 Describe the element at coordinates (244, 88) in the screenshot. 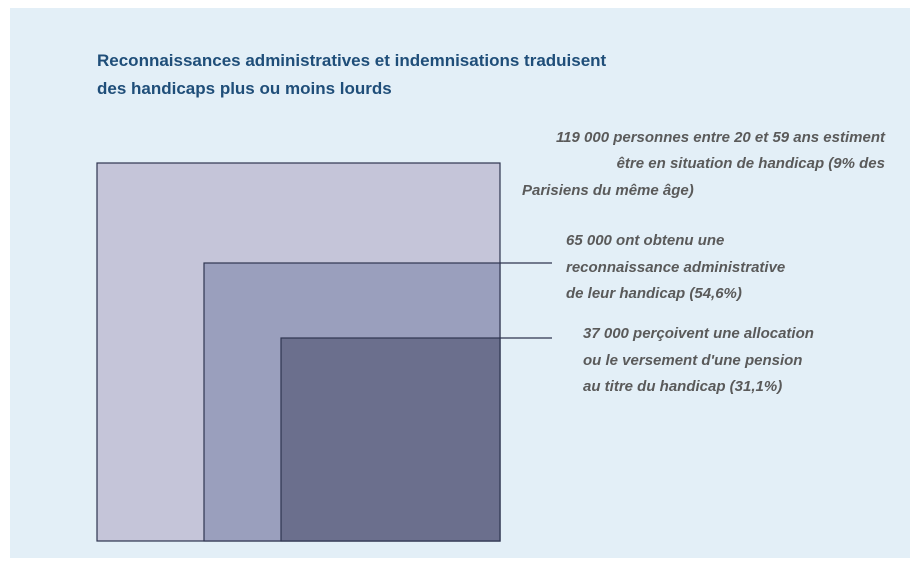

I see `title-line: des handicaps plus ou moins lourds` at that location.